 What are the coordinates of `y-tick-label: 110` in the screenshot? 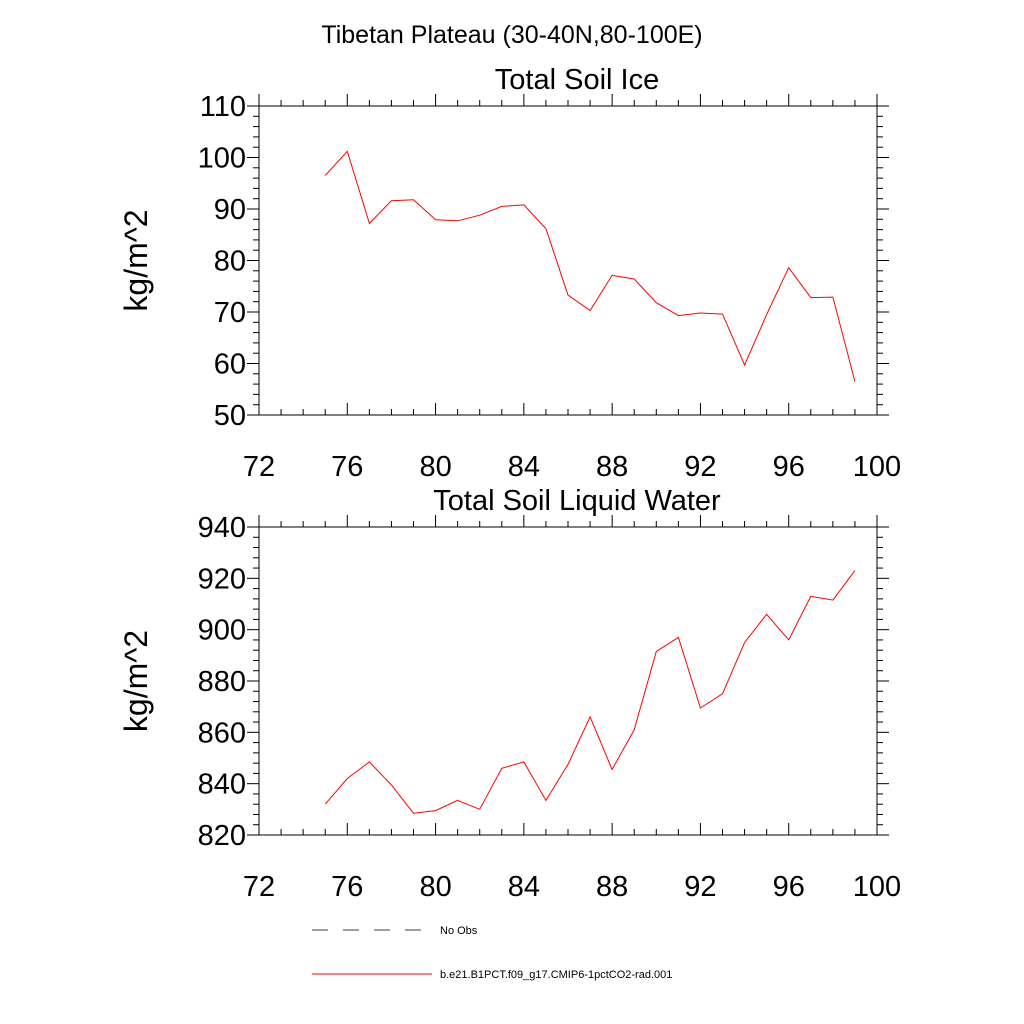 It's located at (223, 107).